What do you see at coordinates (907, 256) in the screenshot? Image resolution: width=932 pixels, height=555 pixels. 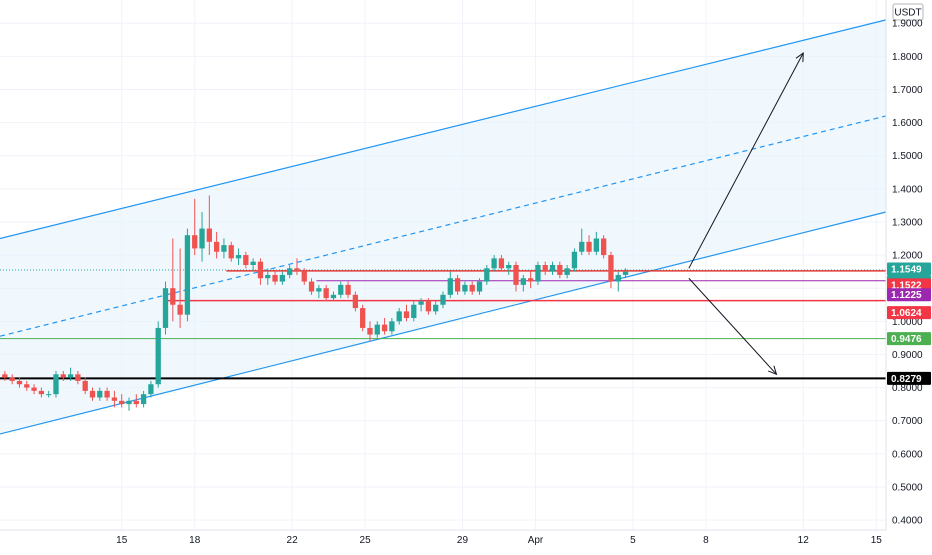 I see `price-tick-label: 1.2000` at bounding box center [907, 256].